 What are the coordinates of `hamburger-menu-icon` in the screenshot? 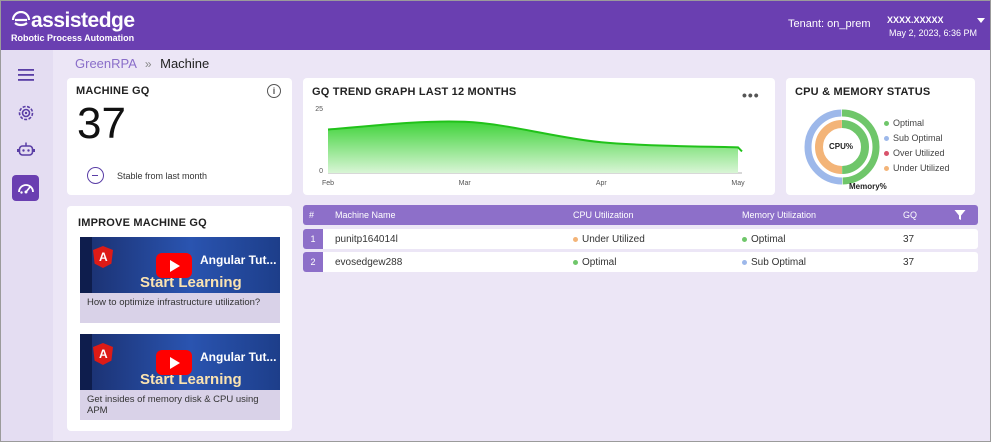 It's located at (25, 75).